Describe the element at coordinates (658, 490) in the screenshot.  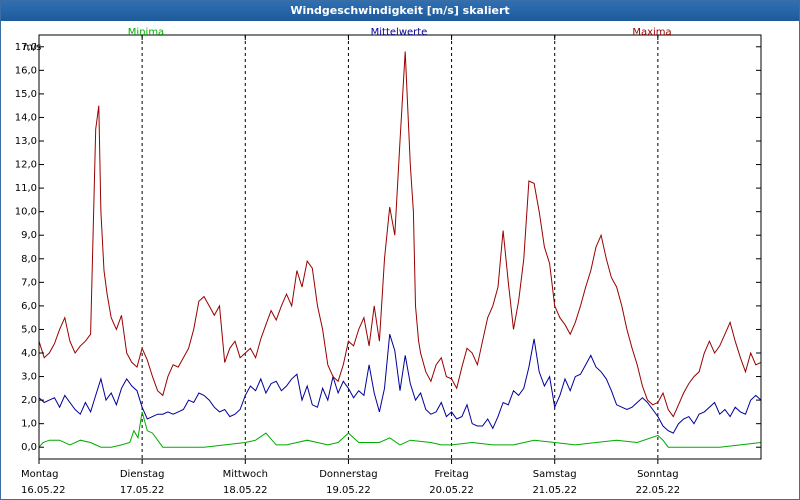
I see `x-date-label: 22.05.22` at that location.